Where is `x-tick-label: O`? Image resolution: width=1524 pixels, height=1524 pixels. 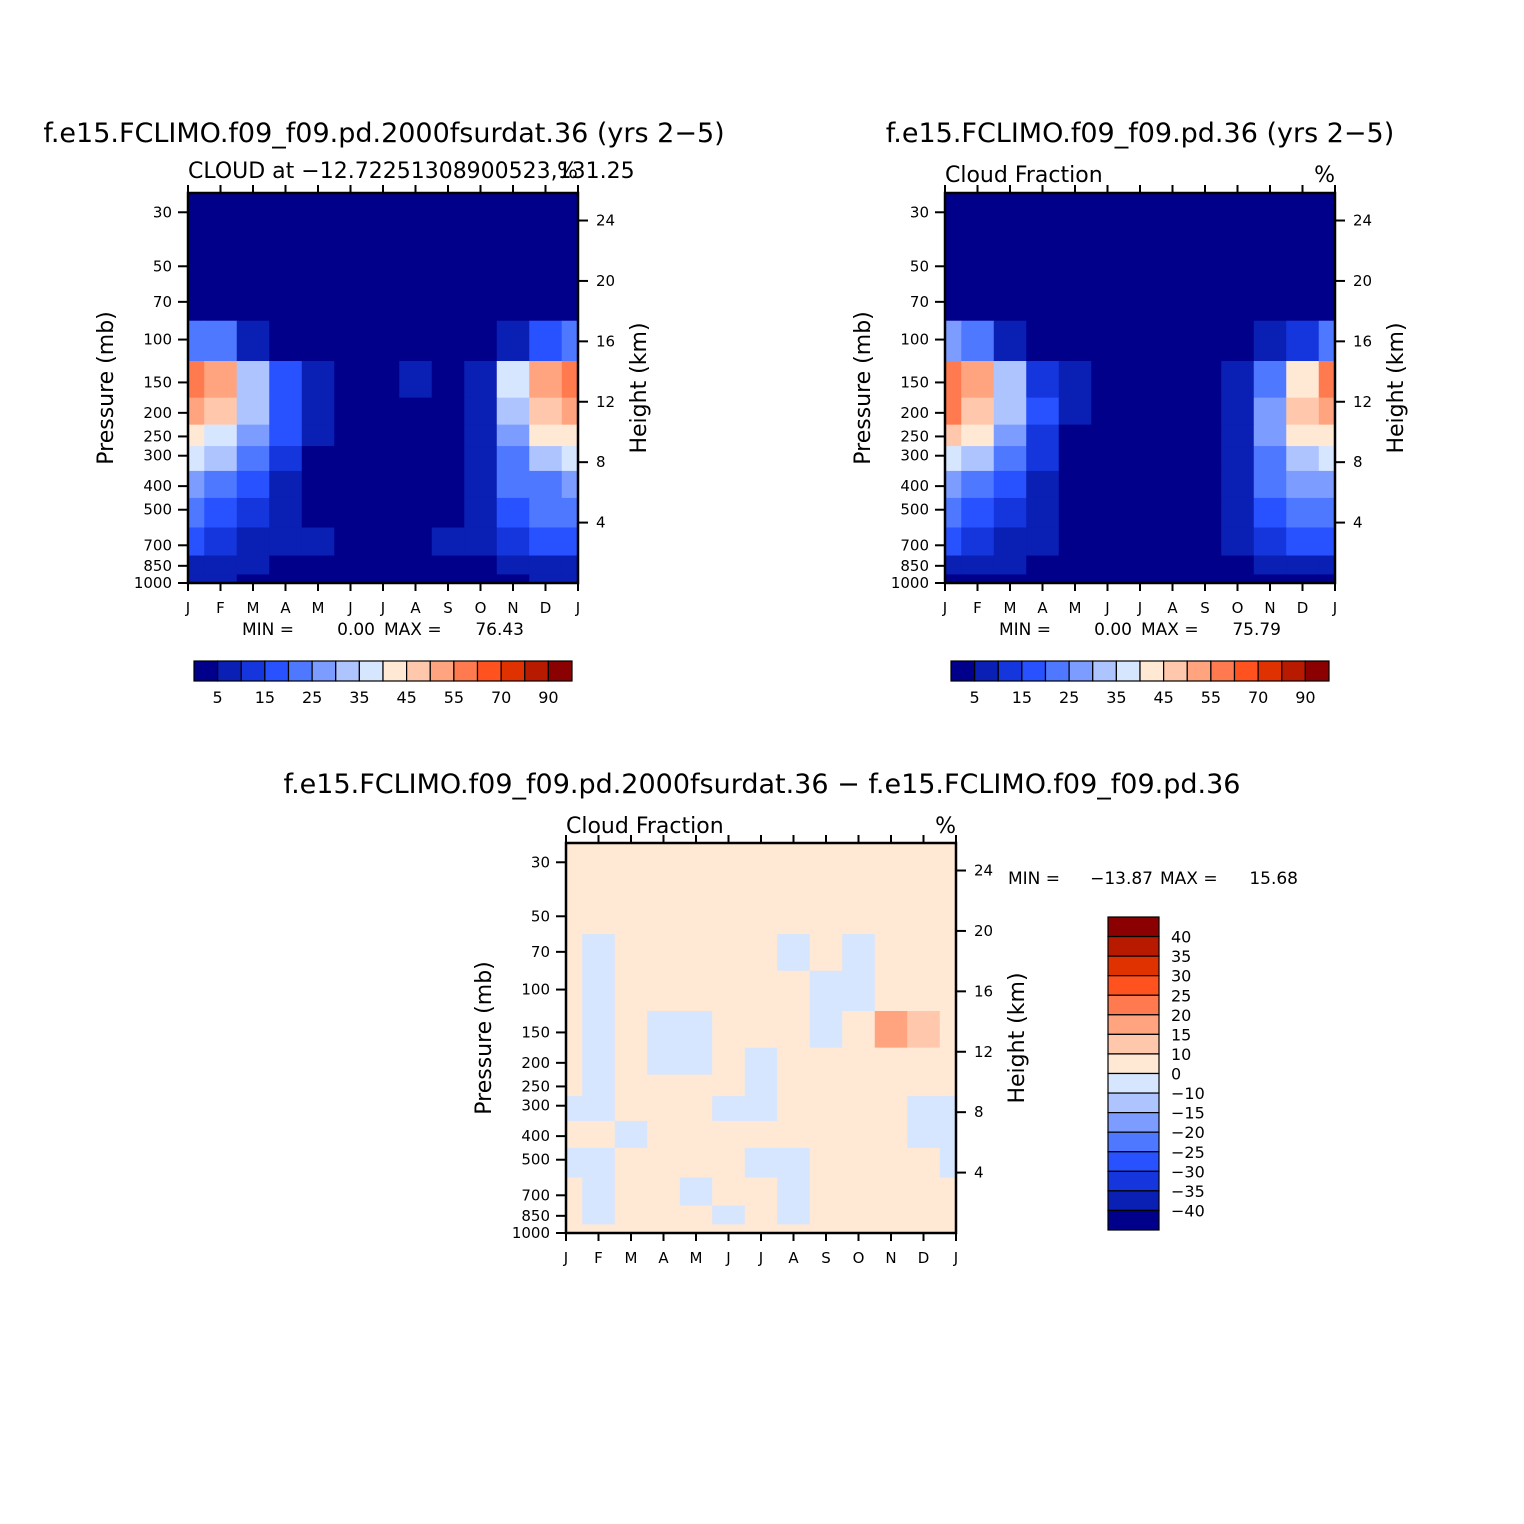
x-tick-label: O is located at coordinates (481, 608).